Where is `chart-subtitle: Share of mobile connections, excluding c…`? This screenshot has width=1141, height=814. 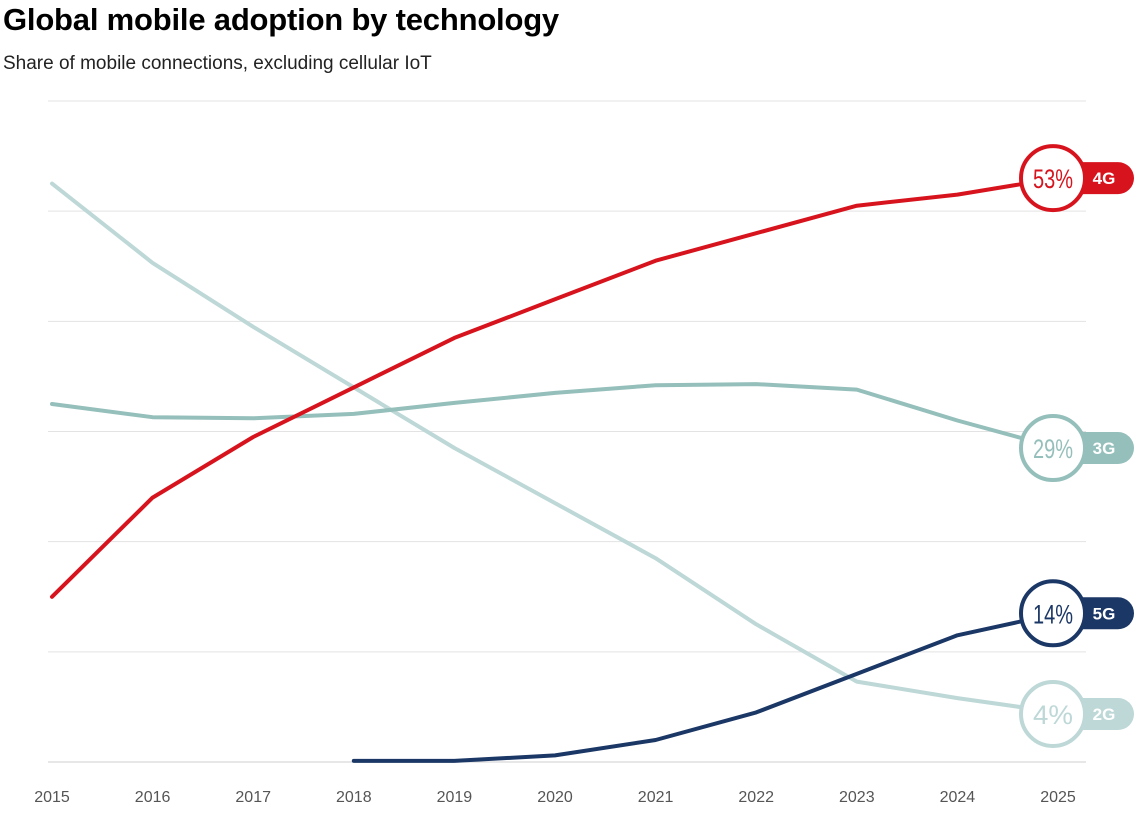 chart-subtitle: Share of mobile connections, excluding c… is located at coordinates (217, 63).